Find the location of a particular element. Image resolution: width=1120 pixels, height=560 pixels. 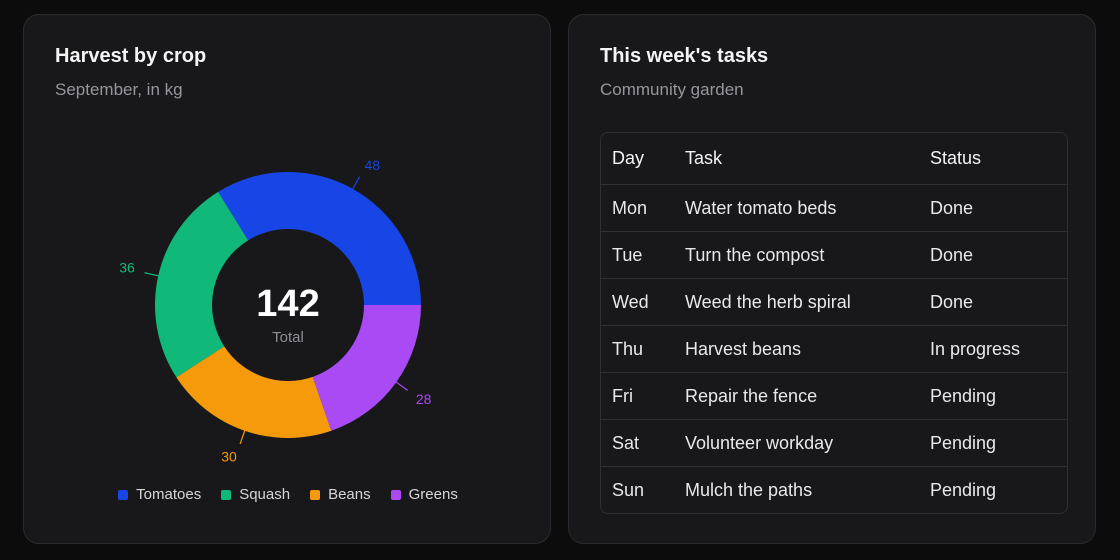

cell-day: Mon is located at coordinates (637, 208).